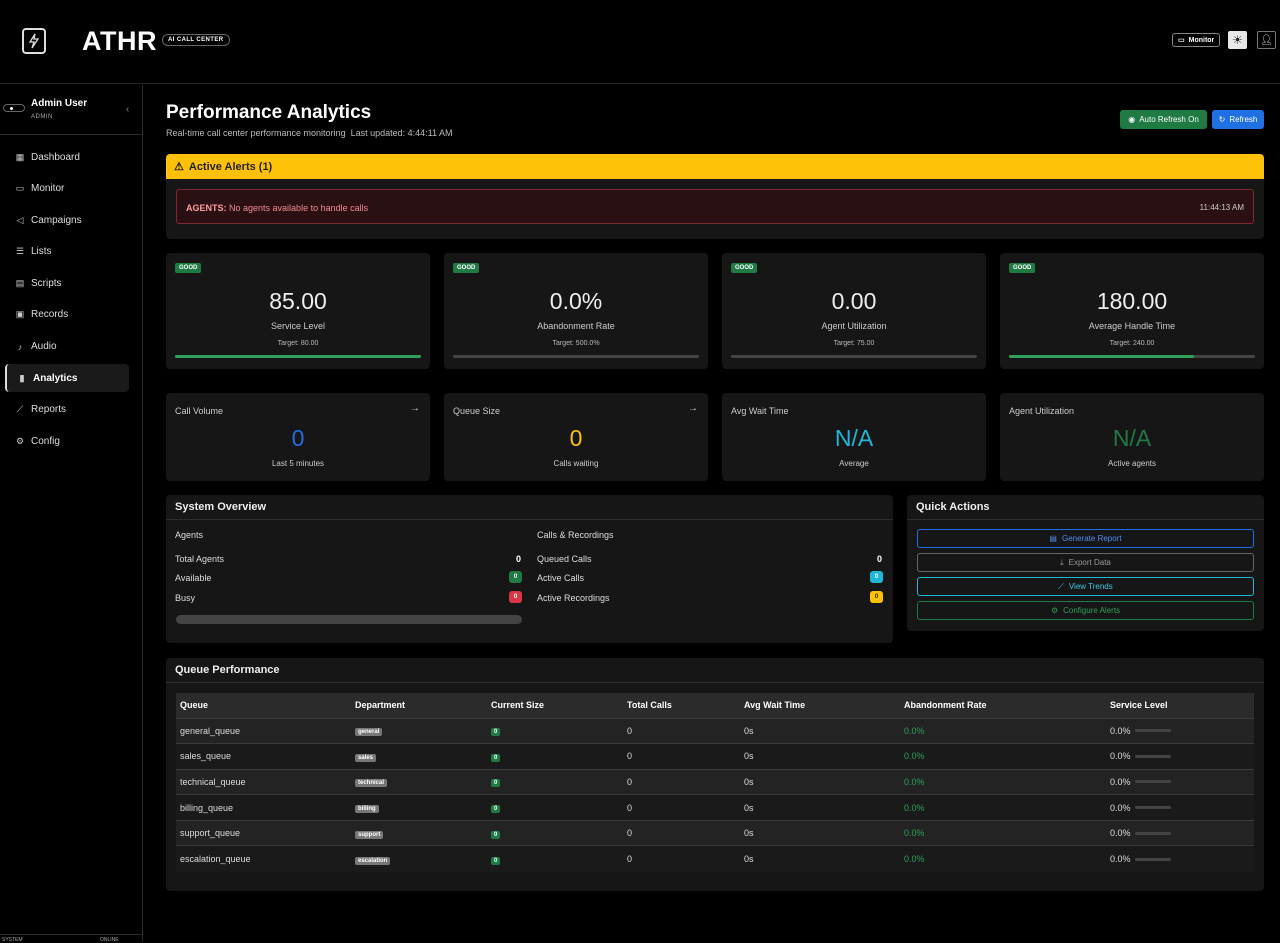 The height and width of the screenshot is (943, 1280). What do you see at coordinates (298, 301) in the screenshot?
I see `metric-value: 85.00` at bounding box center [298, 301].